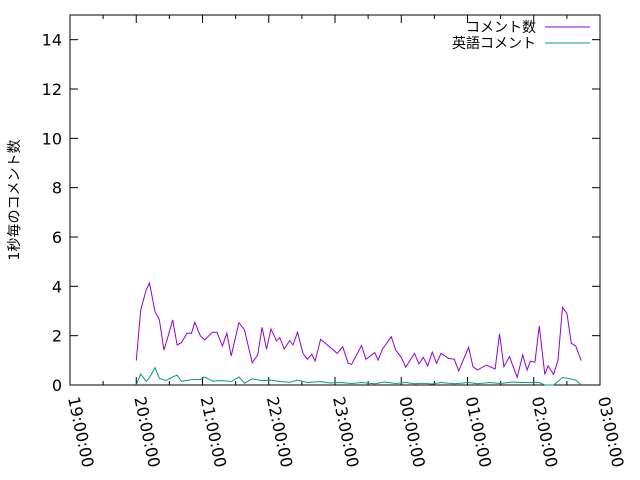 This screenshot has width=640, height=480. I want to click on y-tick-label: 8, so click(57, 188).